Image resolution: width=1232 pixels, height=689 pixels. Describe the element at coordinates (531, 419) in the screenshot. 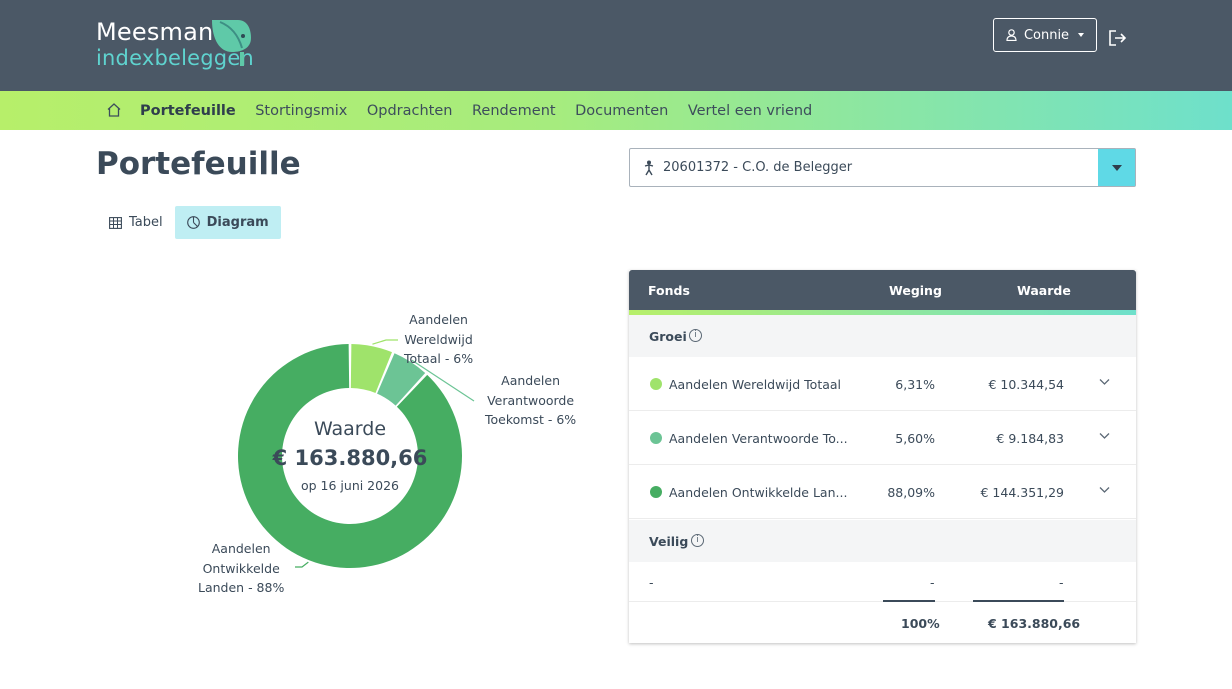

I see `slice-label-line: Toekomst - 6%` at that location.